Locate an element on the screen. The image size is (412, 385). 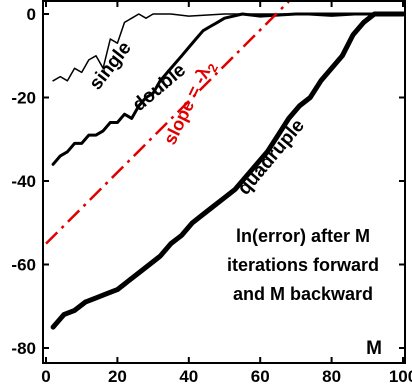
y-tick-label: 0 is located at coordinates (31, 14).